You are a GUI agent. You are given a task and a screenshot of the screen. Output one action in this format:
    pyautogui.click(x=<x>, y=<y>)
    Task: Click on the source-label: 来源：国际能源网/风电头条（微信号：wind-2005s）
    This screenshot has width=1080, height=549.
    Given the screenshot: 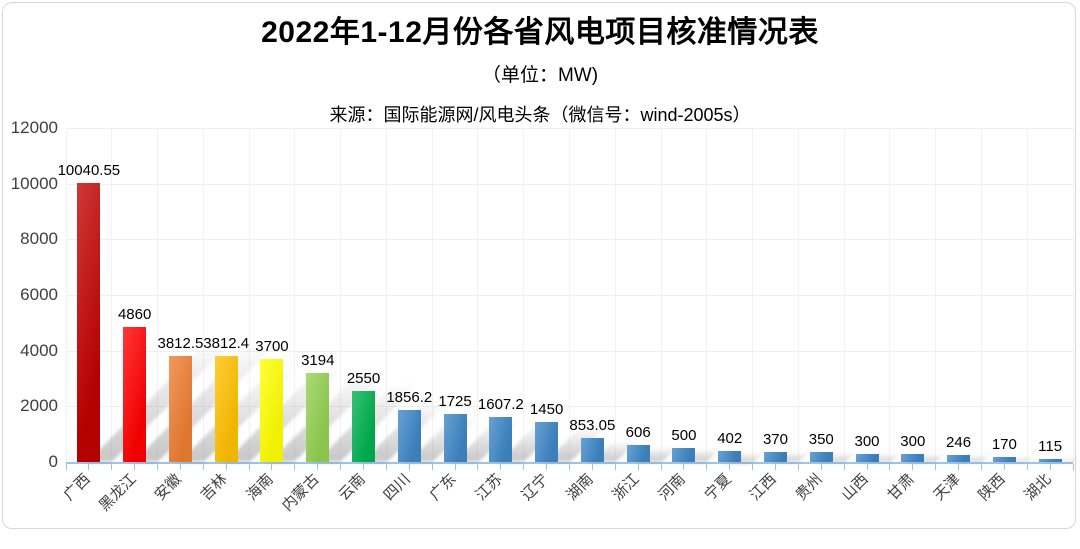 What is the action you would take?
    pyautogui.click(x=540, y=115)
    